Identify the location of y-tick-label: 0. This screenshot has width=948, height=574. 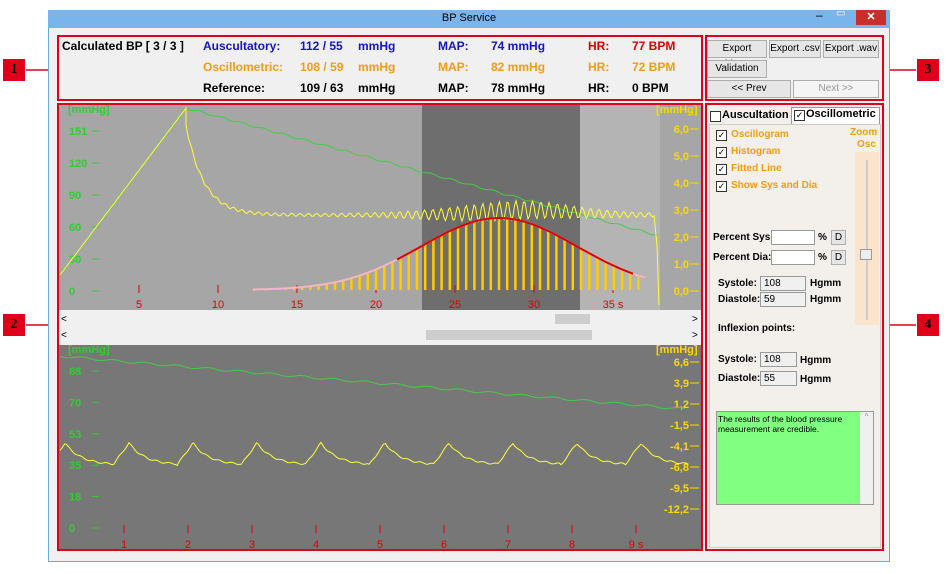
(72, 529).